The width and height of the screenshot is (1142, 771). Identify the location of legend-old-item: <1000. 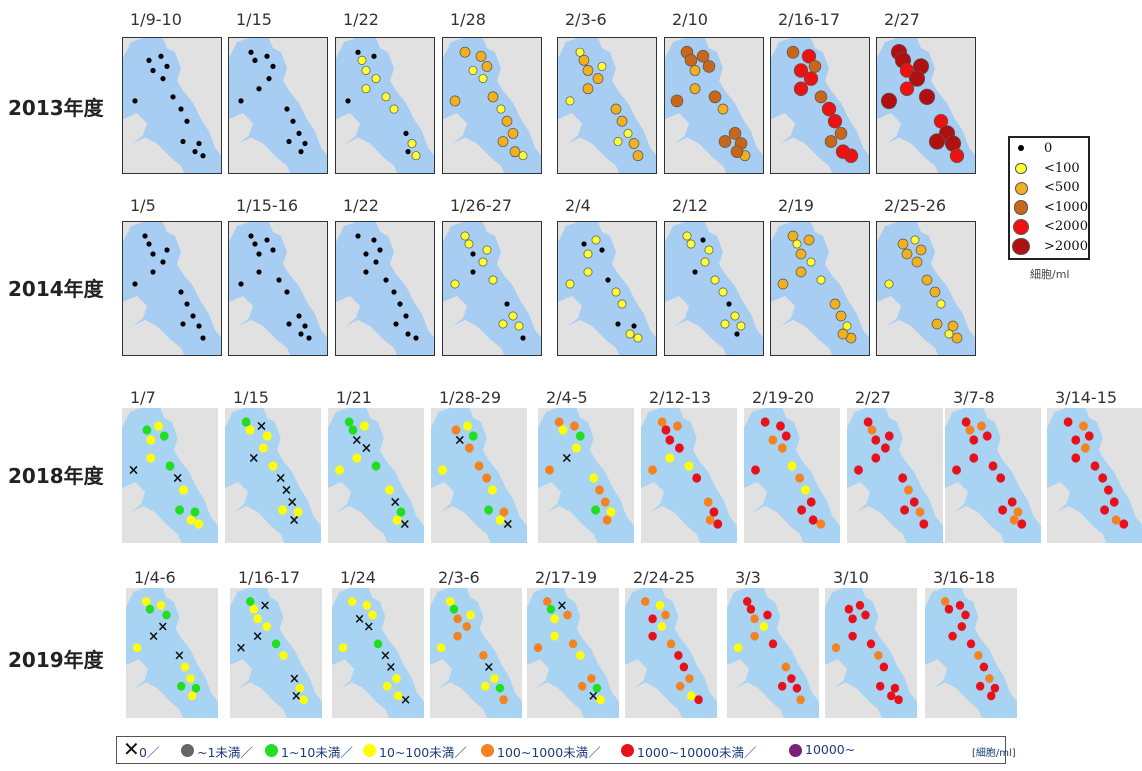
(1049, 208).